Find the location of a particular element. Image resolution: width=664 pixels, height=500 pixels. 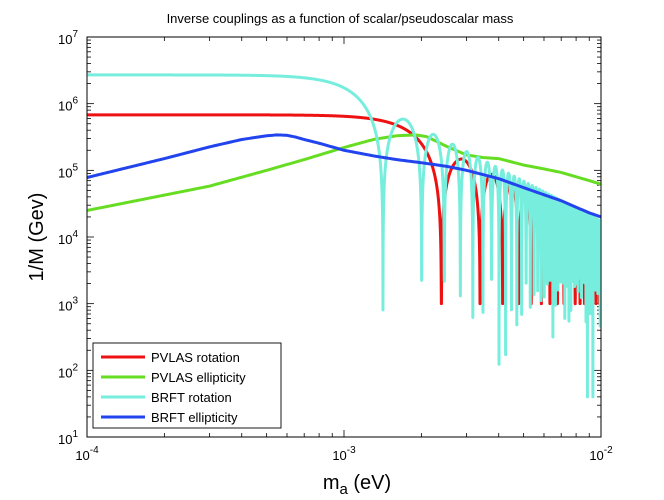

x-tick-label: 10⁻⁴ is located at coordinates (87, 454).